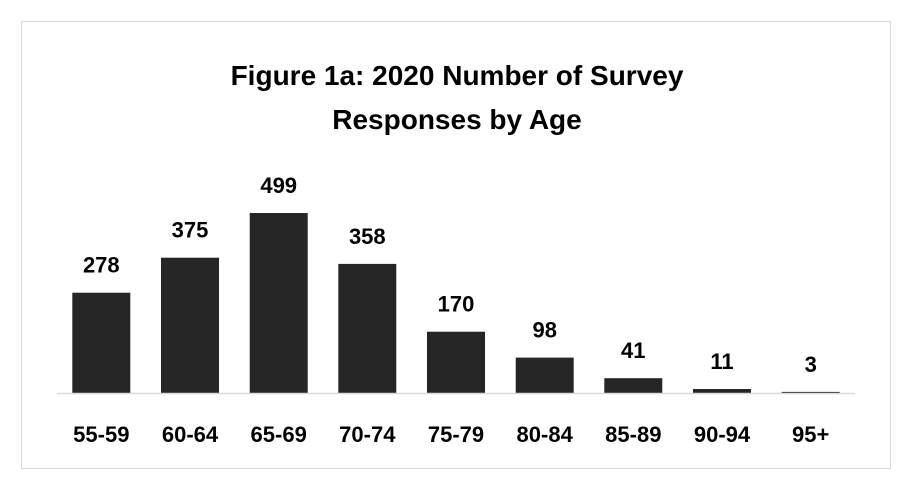 This screenshot has width=914, height=501. What do you see at coordinates (544, 330) in the screenshot?
I see `data-label-80-84: 98` at bounding box center [544, 330].